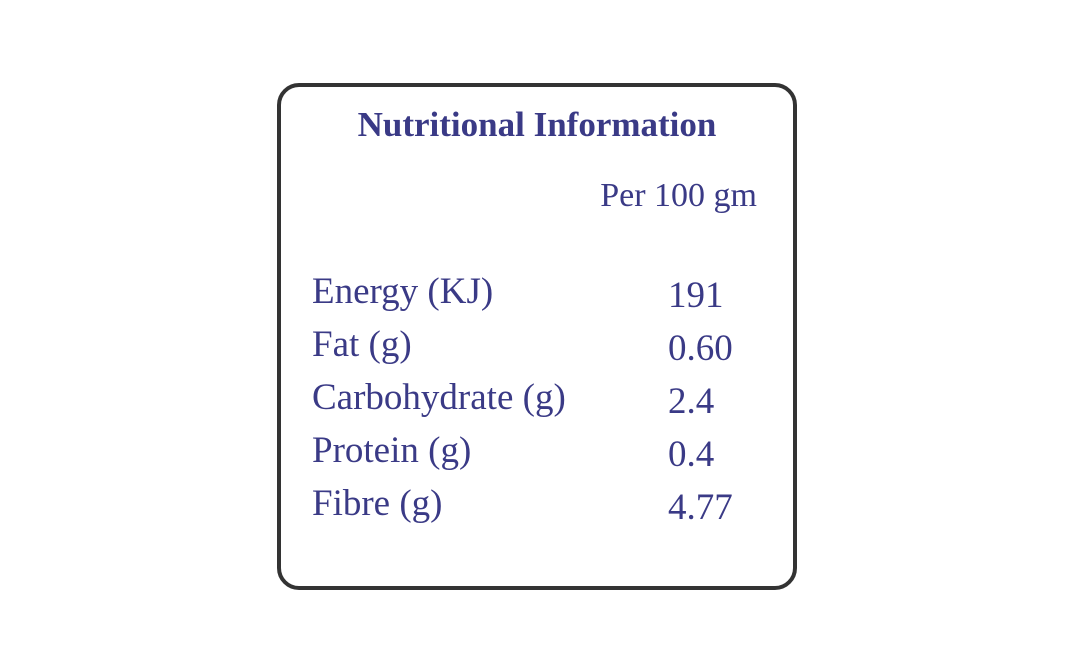 Image resolution: width=1068 pixels, height=671 pixels. I want to click on nutrient-label: Energy (KJ), so click(403, 291).